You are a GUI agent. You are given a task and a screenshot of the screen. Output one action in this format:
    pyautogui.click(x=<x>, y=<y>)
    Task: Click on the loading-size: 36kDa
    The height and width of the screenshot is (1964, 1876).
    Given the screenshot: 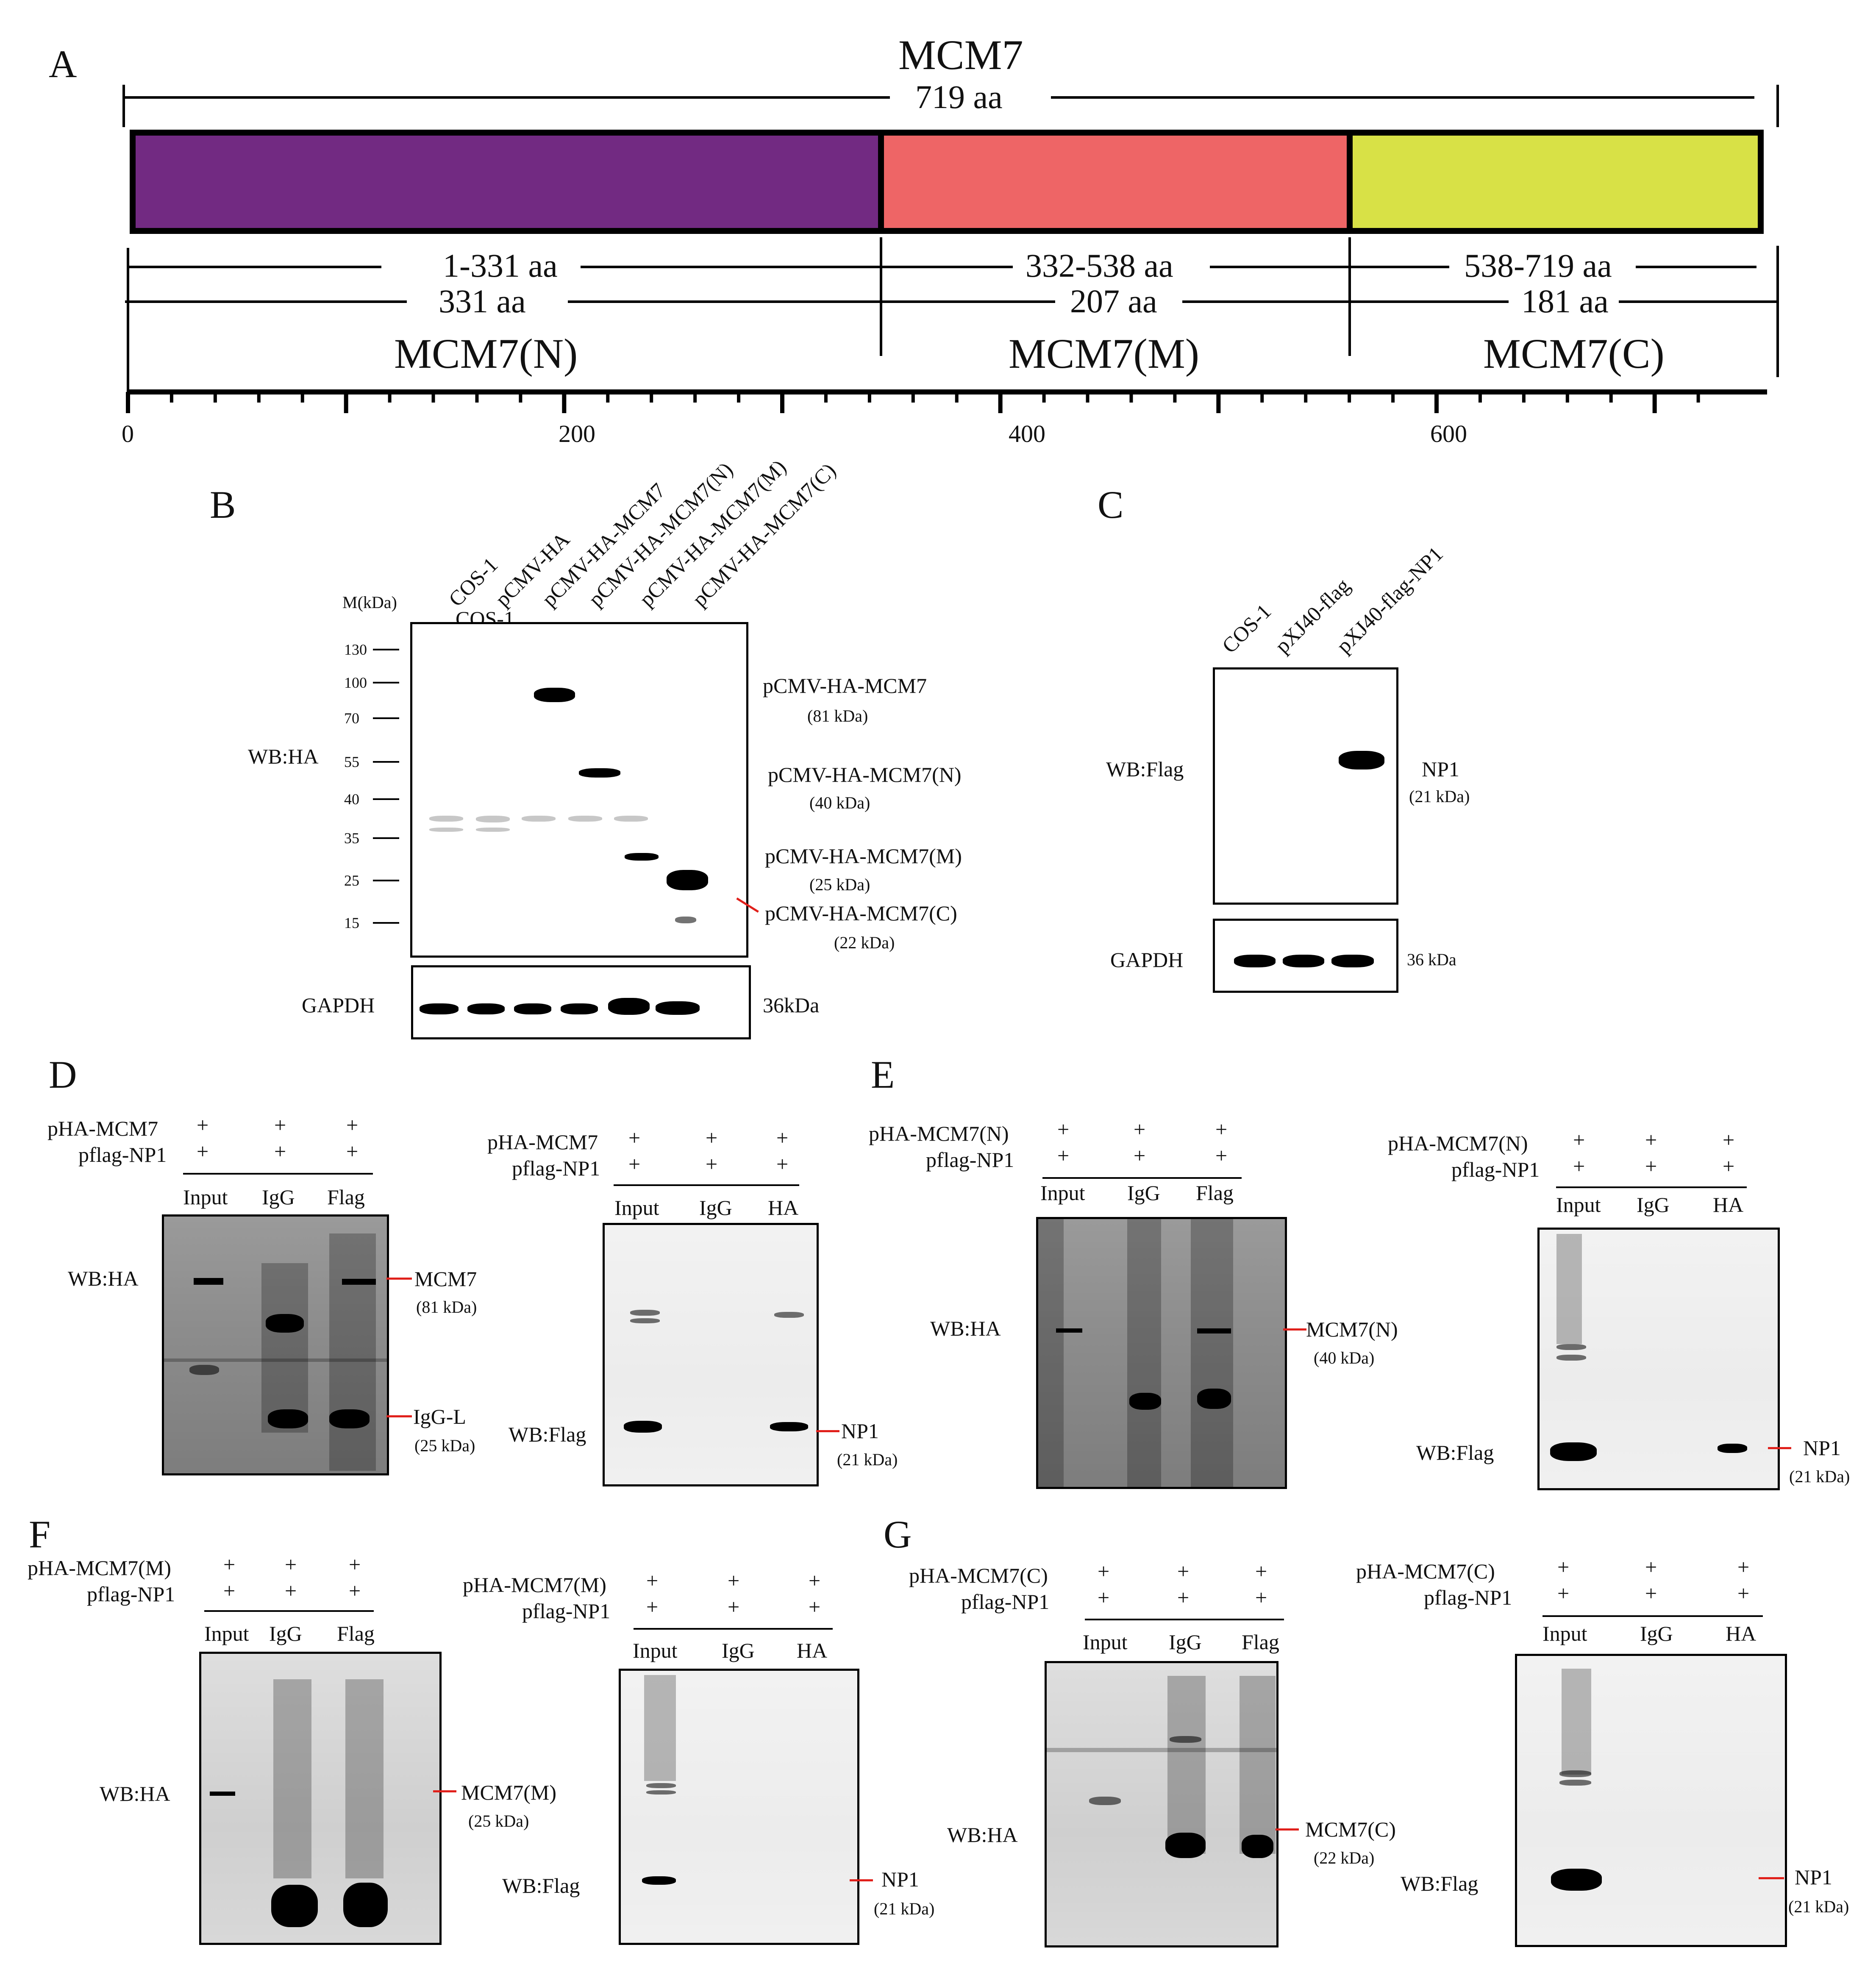 What is the action you would take?
    pyautogui.click(x=791, y=1005)
    